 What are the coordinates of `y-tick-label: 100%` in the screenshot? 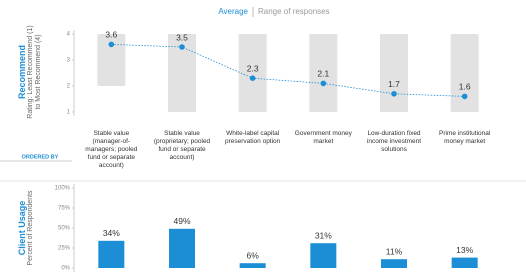 It's located at (63, 189).